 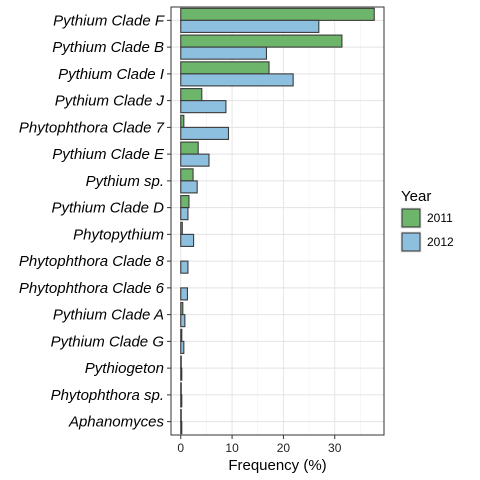 What do you see at coordinates (181, 335) in the screenshot?
I see `bar-2011-pythium-clade-g` at bounding box center [181, 335].